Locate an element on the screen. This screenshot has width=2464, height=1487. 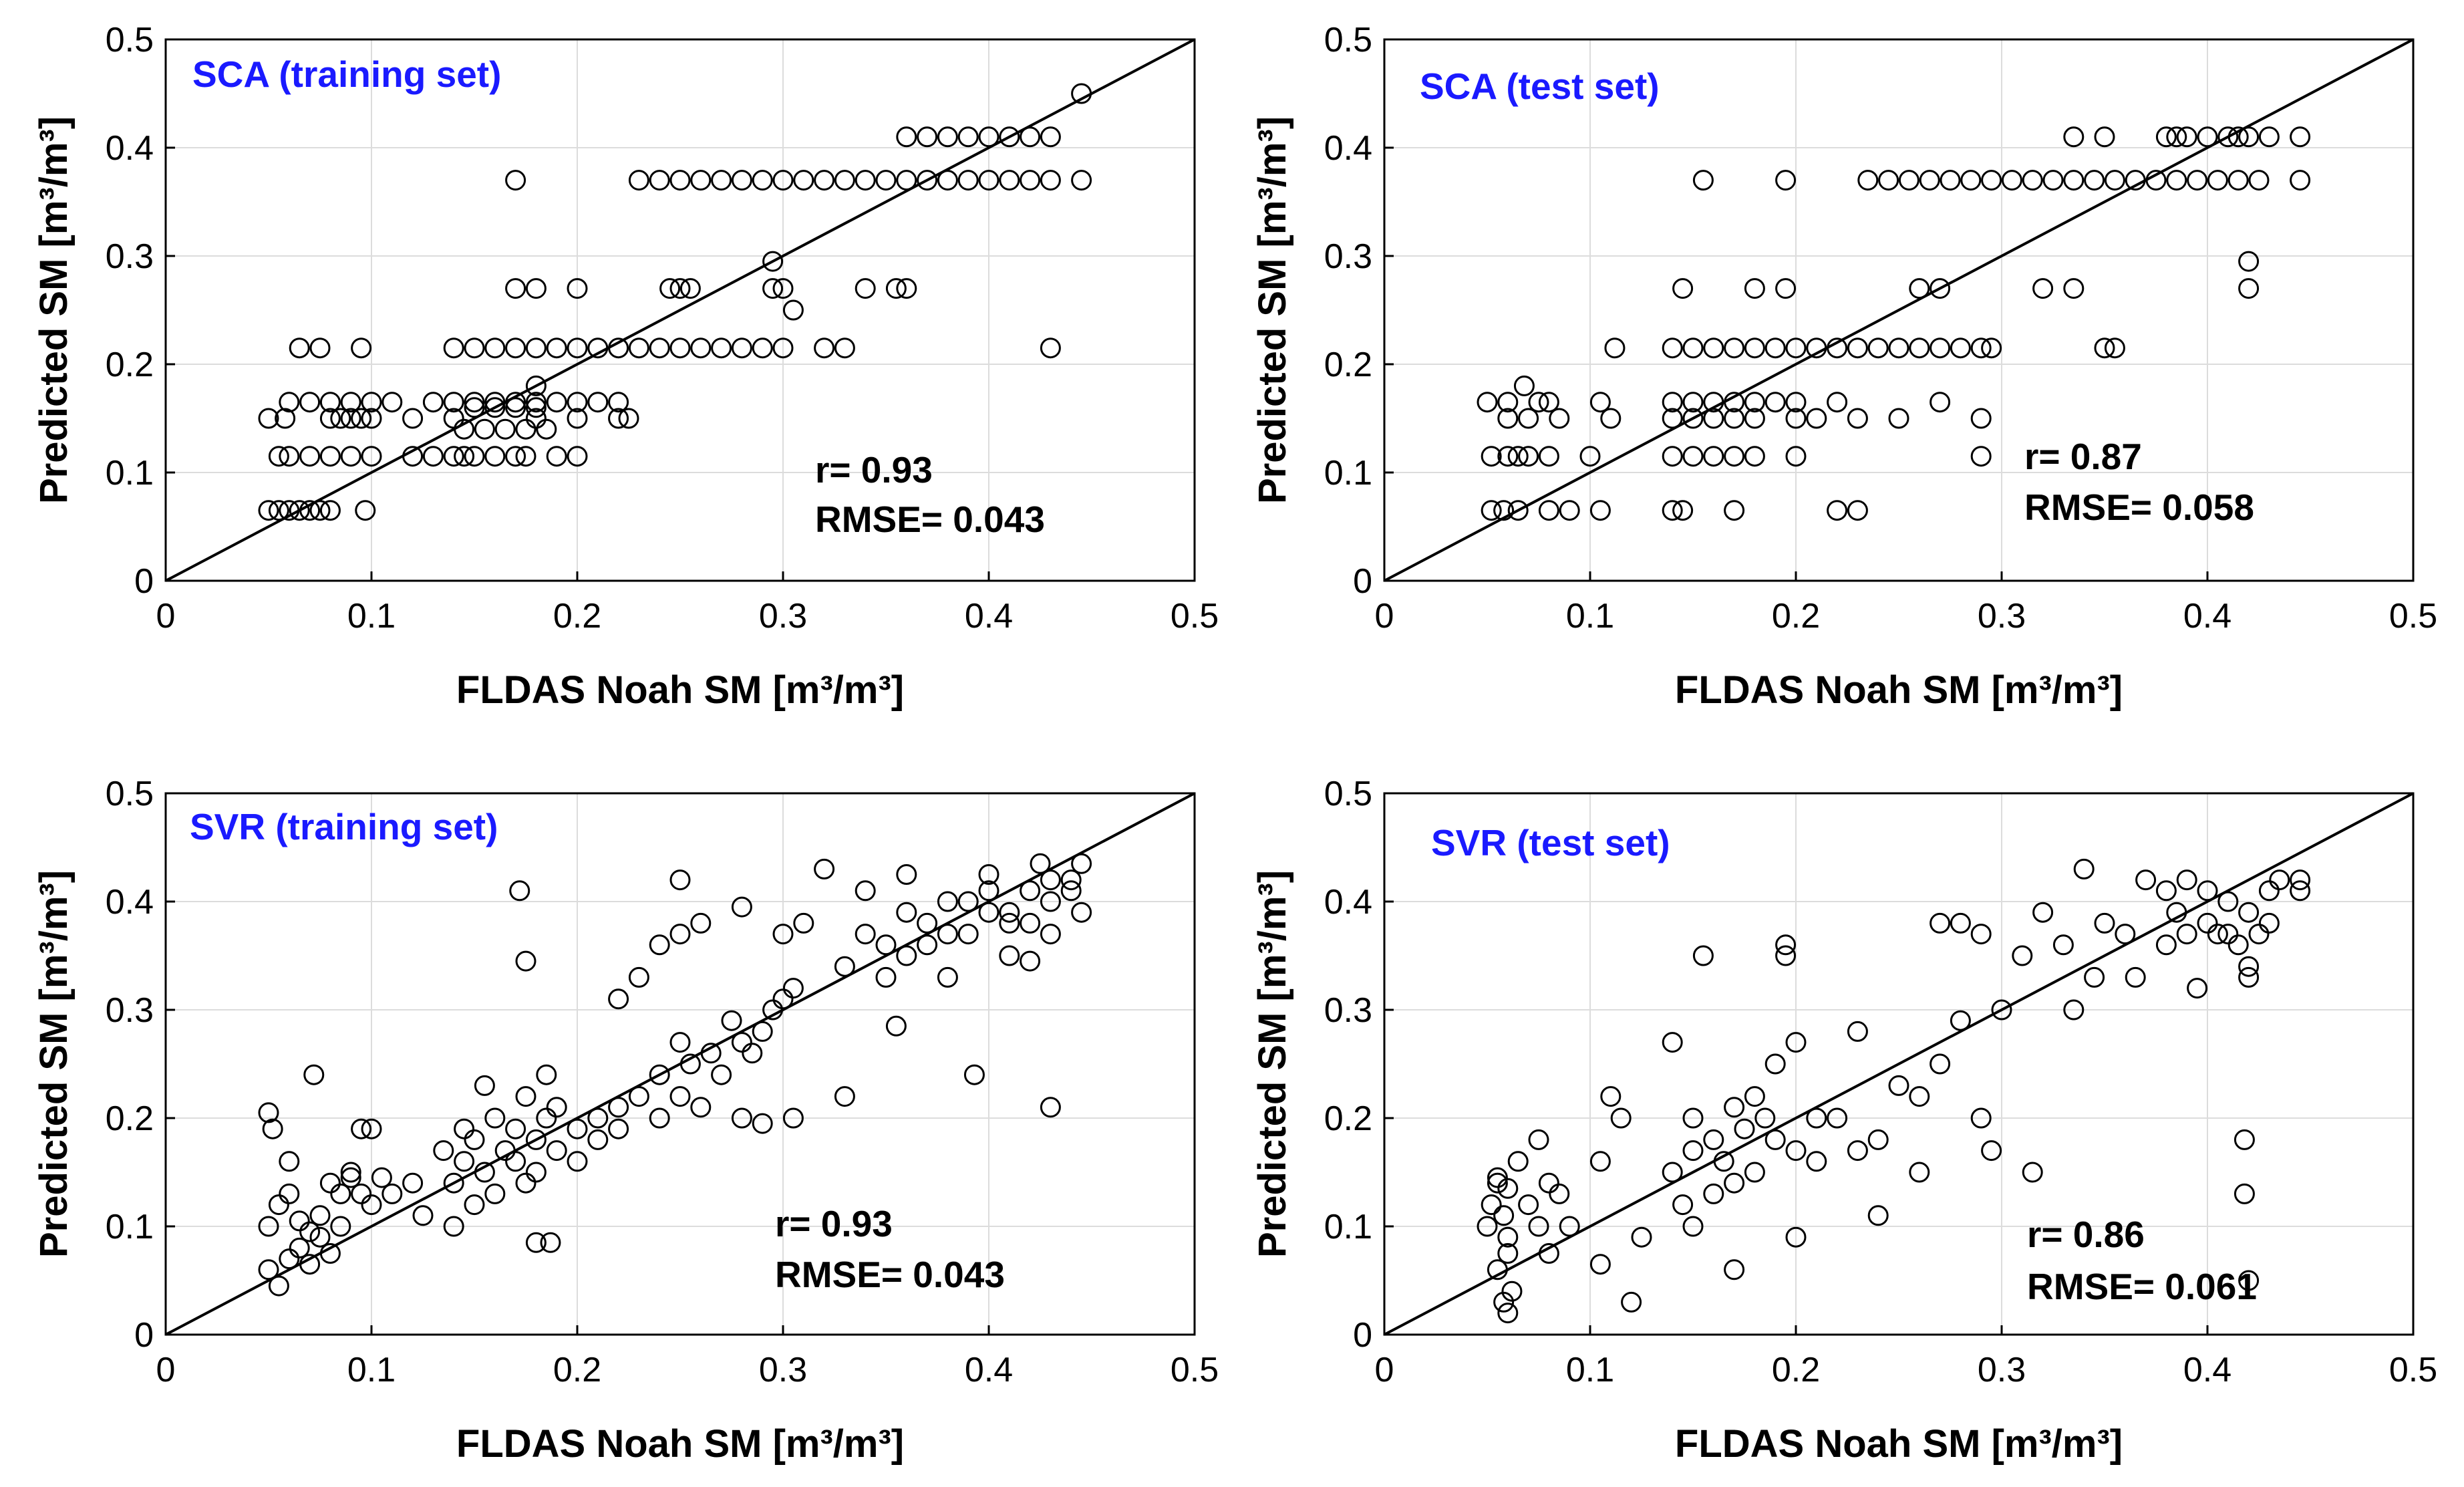
y-tick-label: 0 is located at coordinates (1362, 1336).